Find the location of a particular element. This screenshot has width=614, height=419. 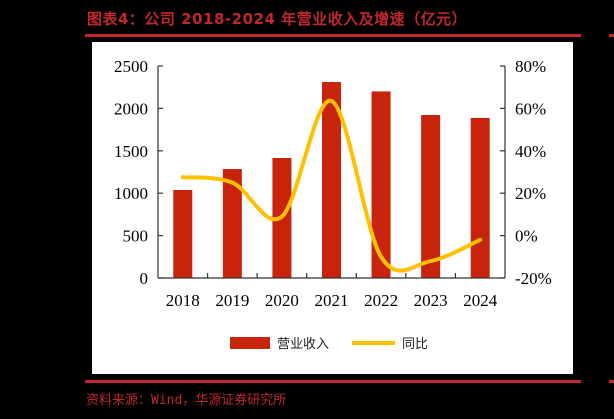

adjacent-panel-divider is located at coordinates (611, 35).